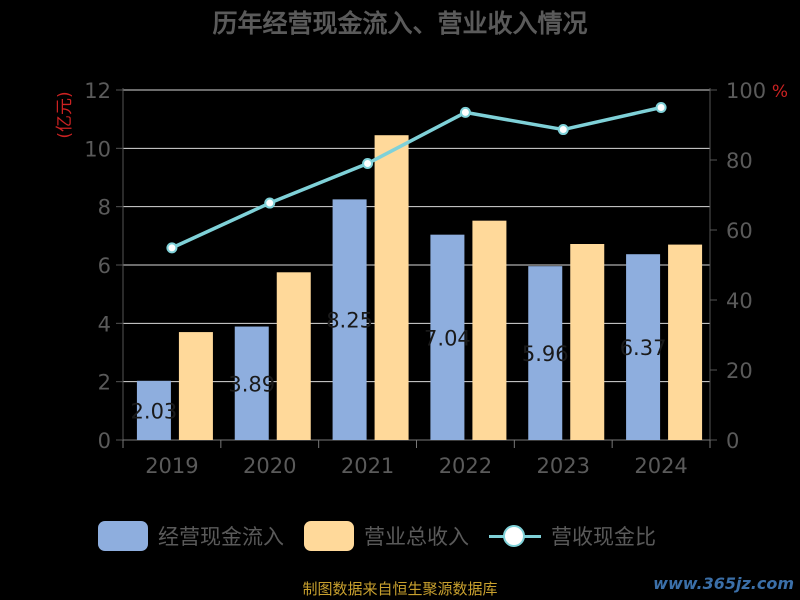 Image resolution: width=800 pixels, height=600 pixels. Describe the element at coordinates (104, 324) in the screenshot. I see `y-left-tick-label: 4` at that location.